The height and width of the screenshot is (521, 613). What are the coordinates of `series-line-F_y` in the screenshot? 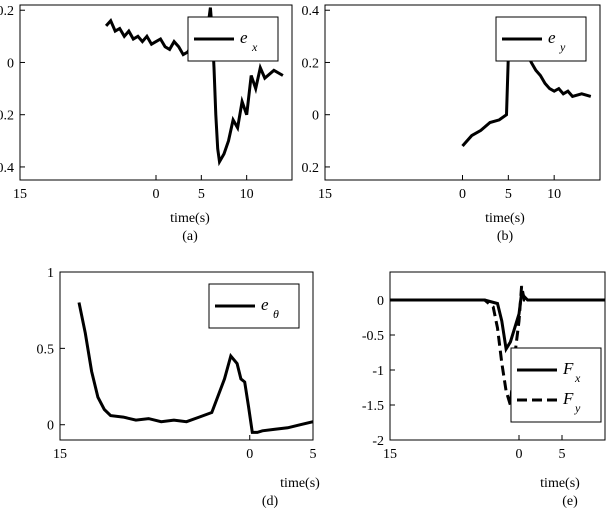 It's located at (497, 345).